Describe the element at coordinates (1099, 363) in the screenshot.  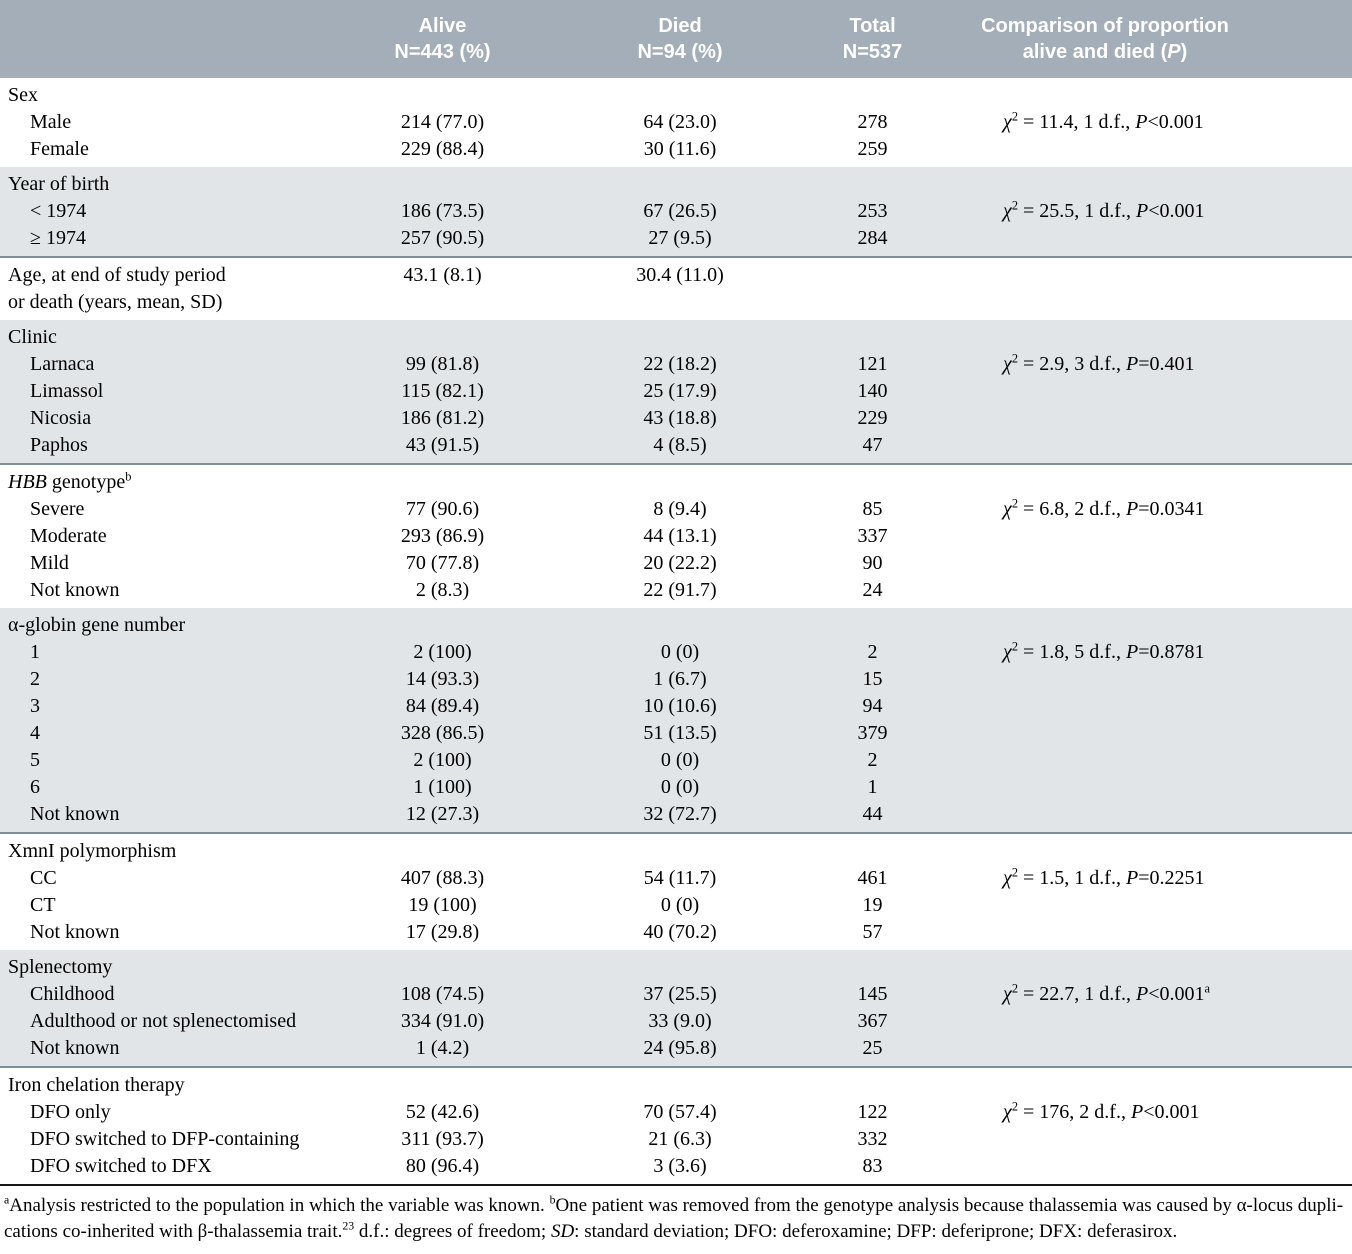
I see `stat-value: χ2 = 2.9, 3 d.f., P=0.401` at that location.